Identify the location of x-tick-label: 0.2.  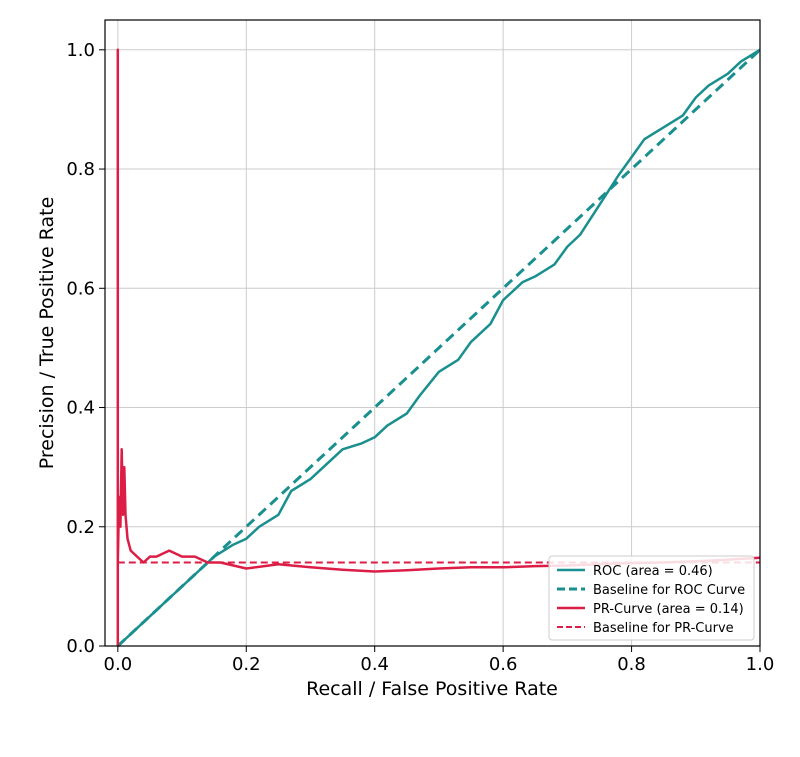
(246, 664).